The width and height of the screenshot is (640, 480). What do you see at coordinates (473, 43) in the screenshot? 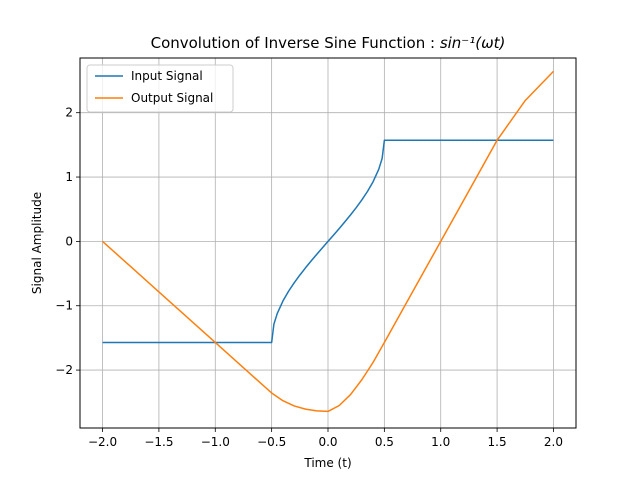
I see `chart-title-math: sin⁻¹(ωt)` at bounding box center [473, 43].